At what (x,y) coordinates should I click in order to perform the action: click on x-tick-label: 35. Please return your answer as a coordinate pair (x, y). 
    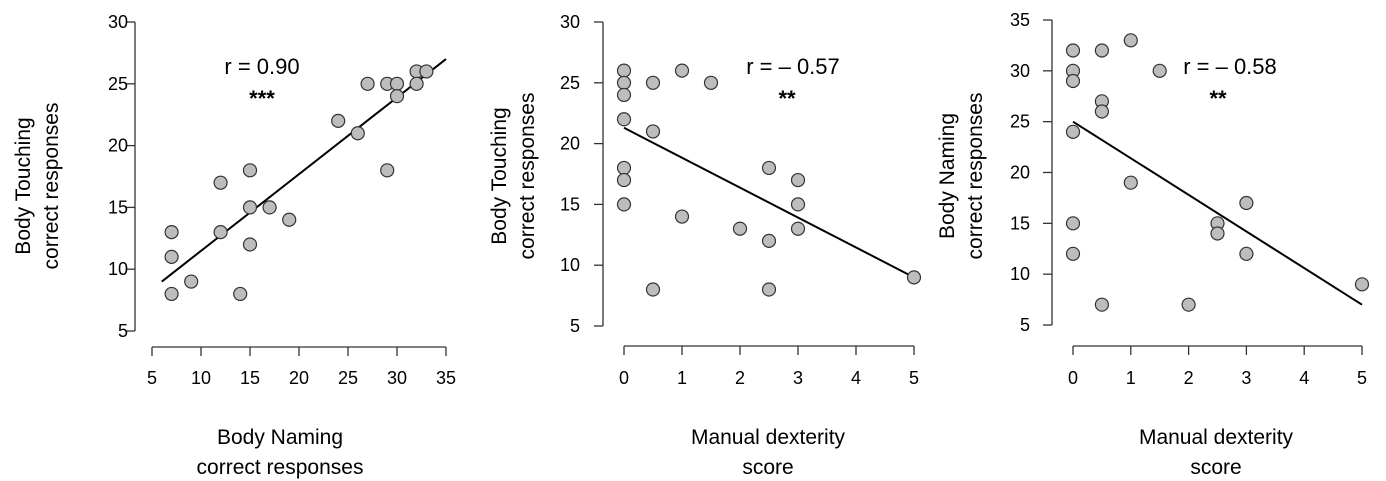
    Looking at the image, I should click on (446, 378).